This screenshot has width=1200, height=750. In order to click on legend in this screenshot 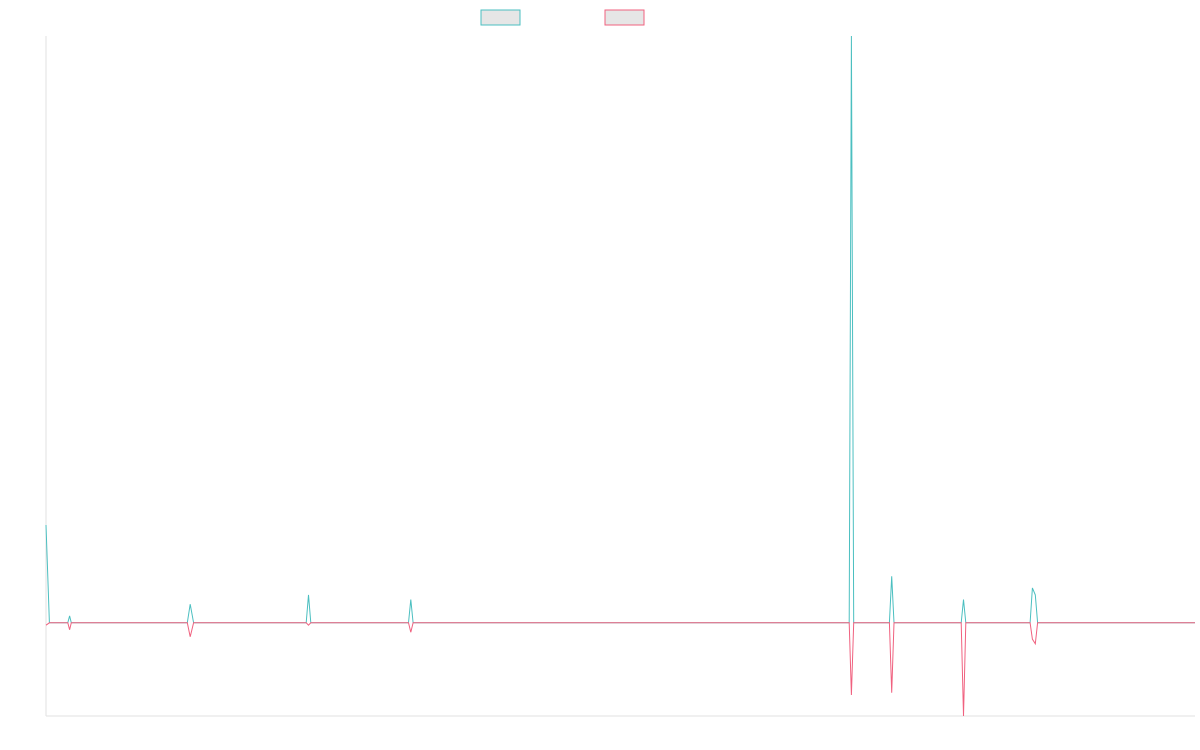, I will do `click(562, 17)`.